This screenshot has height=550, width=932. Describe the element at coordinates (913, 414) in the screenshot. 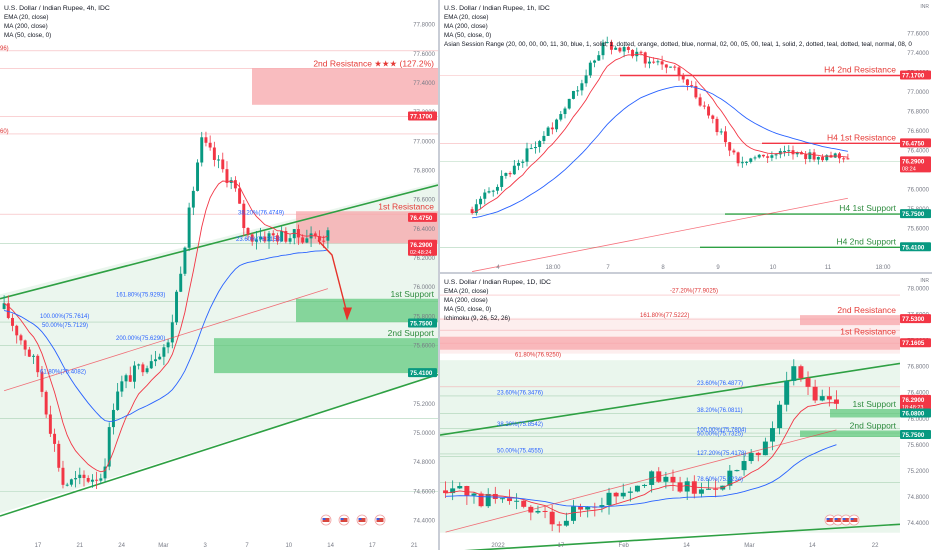

I see `price-tag-text-3: 76.0800` at that location.